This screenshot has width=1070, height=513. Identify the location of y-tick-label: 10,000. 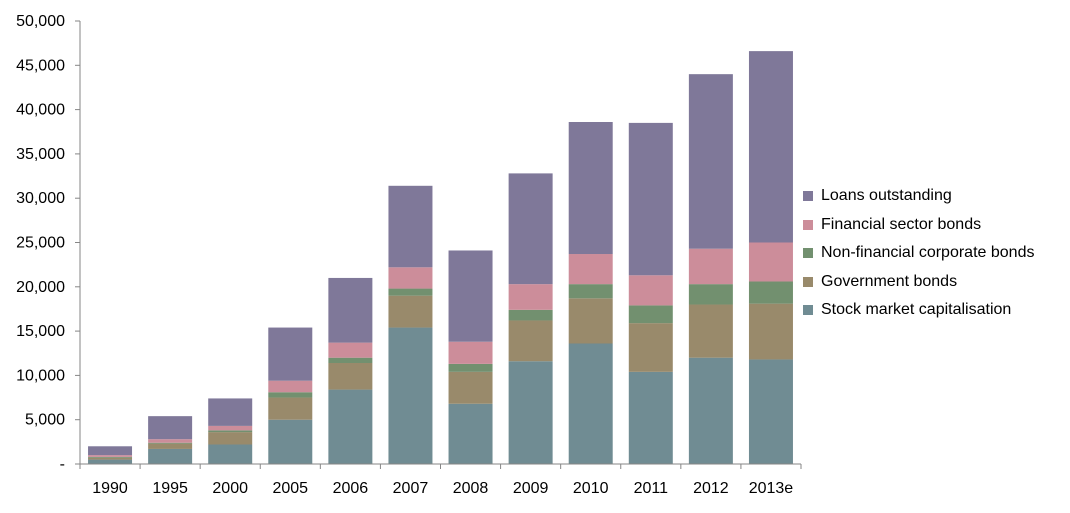
(40, 375).